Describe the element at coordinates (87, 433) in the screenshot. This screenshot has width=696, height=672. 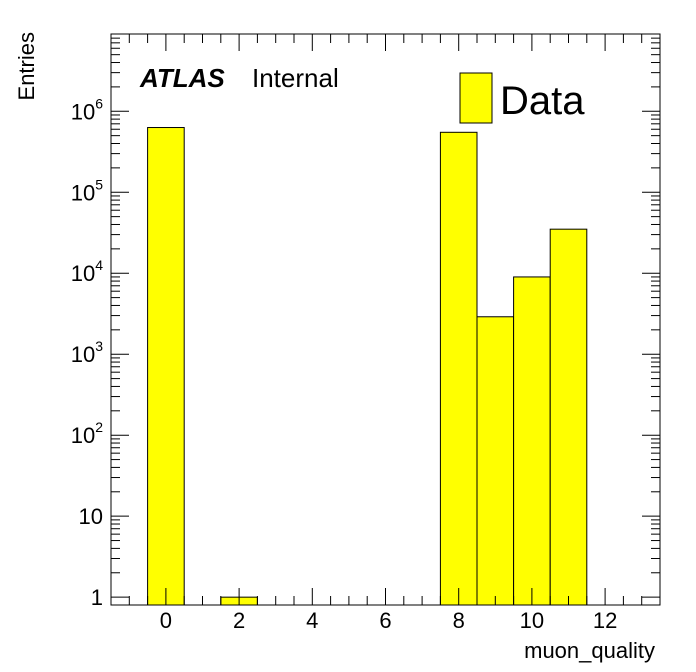
I see `y-tick-label: 10²` at that location.